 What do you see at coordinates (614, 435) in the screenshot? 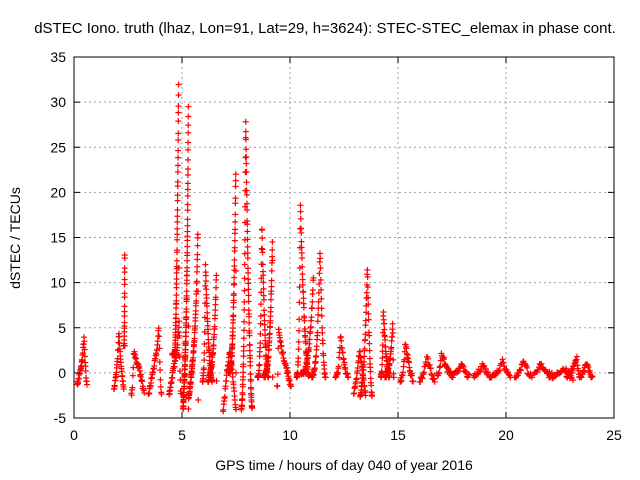
I see `x-tick-label: 25` at bounding box center [614, 435].